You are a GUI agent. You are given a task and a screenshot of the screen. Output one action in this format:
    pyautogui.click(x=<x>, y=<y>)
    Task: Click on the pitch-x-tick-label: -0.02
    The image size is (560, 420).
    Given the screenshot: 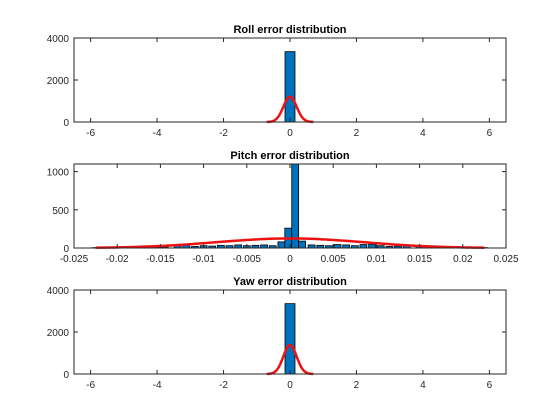 What is the action you would take?
    pyautogui.click(x=117, y=259)
    